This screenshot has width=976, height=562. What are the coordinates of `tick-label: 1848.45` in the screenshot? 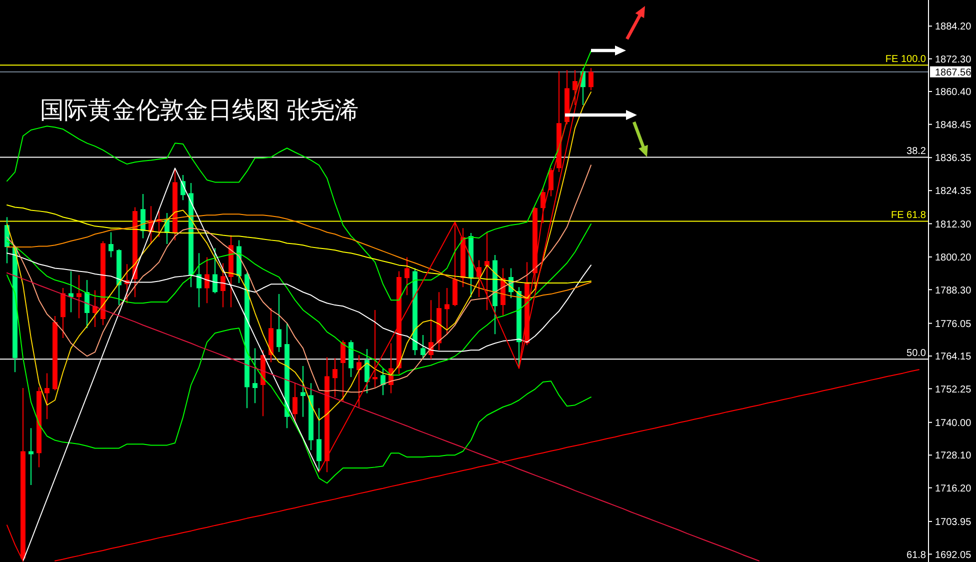 It's located at (953, 125).